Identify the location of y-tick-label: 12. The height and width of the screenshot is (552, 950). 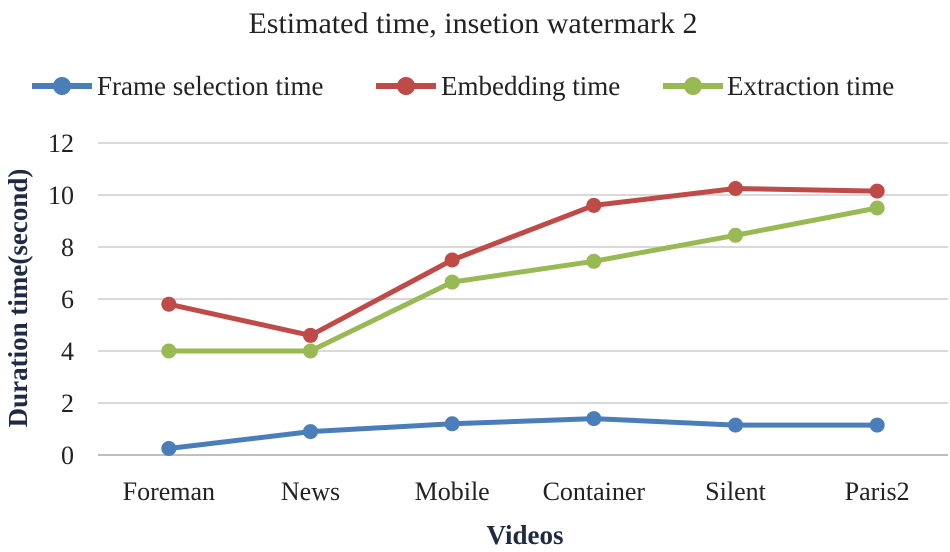
(61, 143).